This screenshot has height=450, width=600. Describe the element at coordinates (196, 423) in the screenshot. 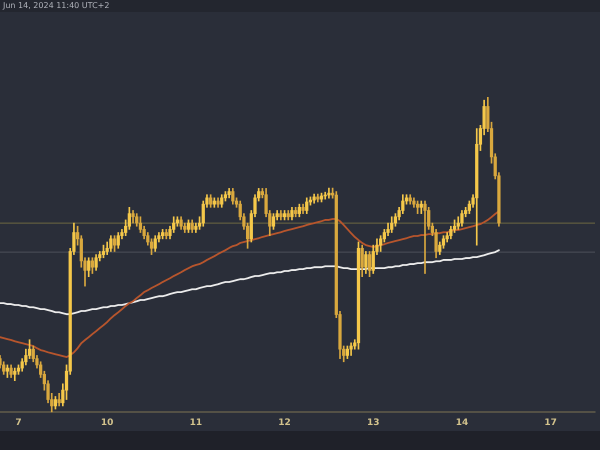

I see `x-tick-label: 11` at that location.